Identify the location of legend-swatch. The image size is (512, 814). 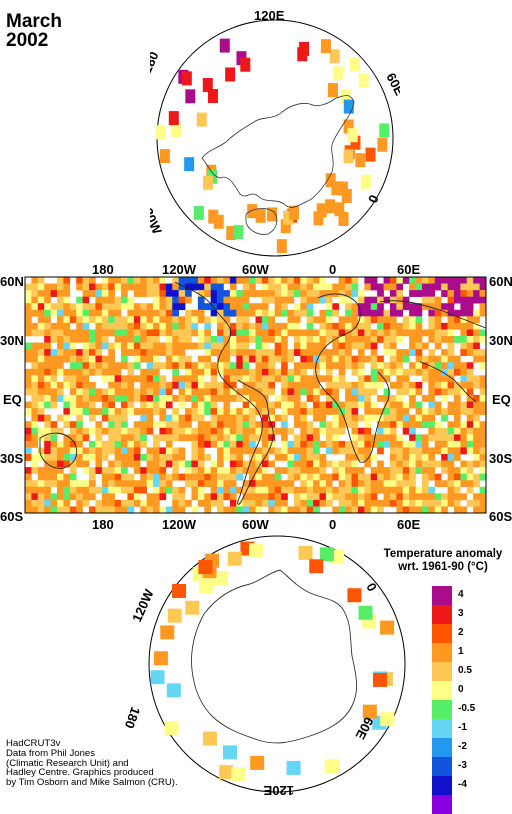
(442, 595).